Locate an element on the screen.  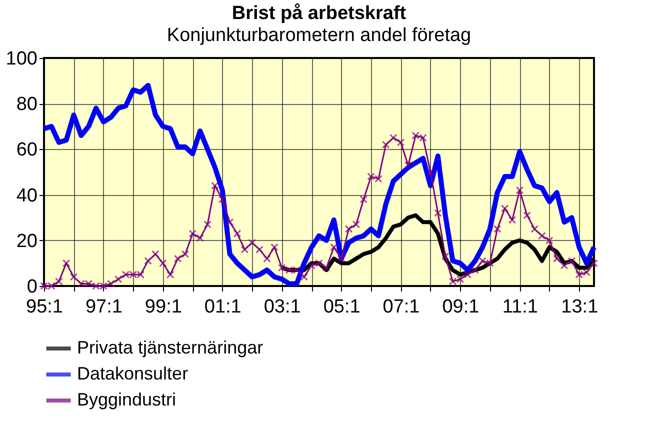
x-tick-label: 95:1 is located at coordinates (44, 307).